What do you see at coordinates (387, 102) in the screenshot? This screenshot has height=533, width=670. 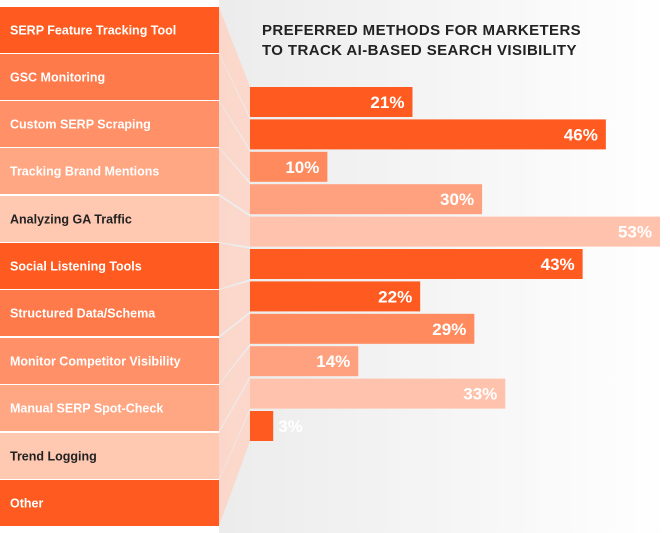 I see `data-label: 21%` at bounding box center [387, 102].